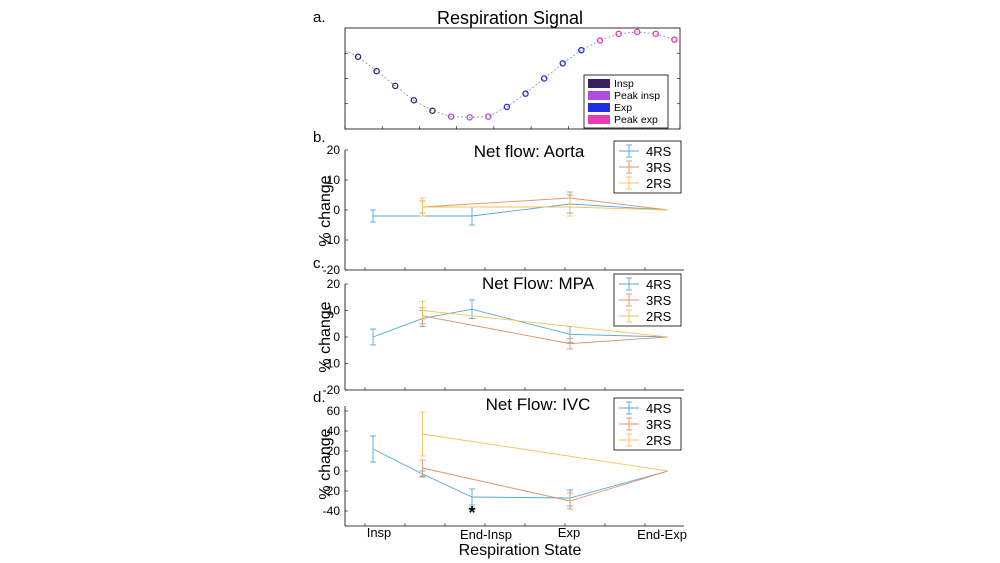 The image size is (1000, 563). Describe the element at coordinates (637, 96) in the screenshot. I see `legend-a-label-peak-insp: Peak insp` at that location.